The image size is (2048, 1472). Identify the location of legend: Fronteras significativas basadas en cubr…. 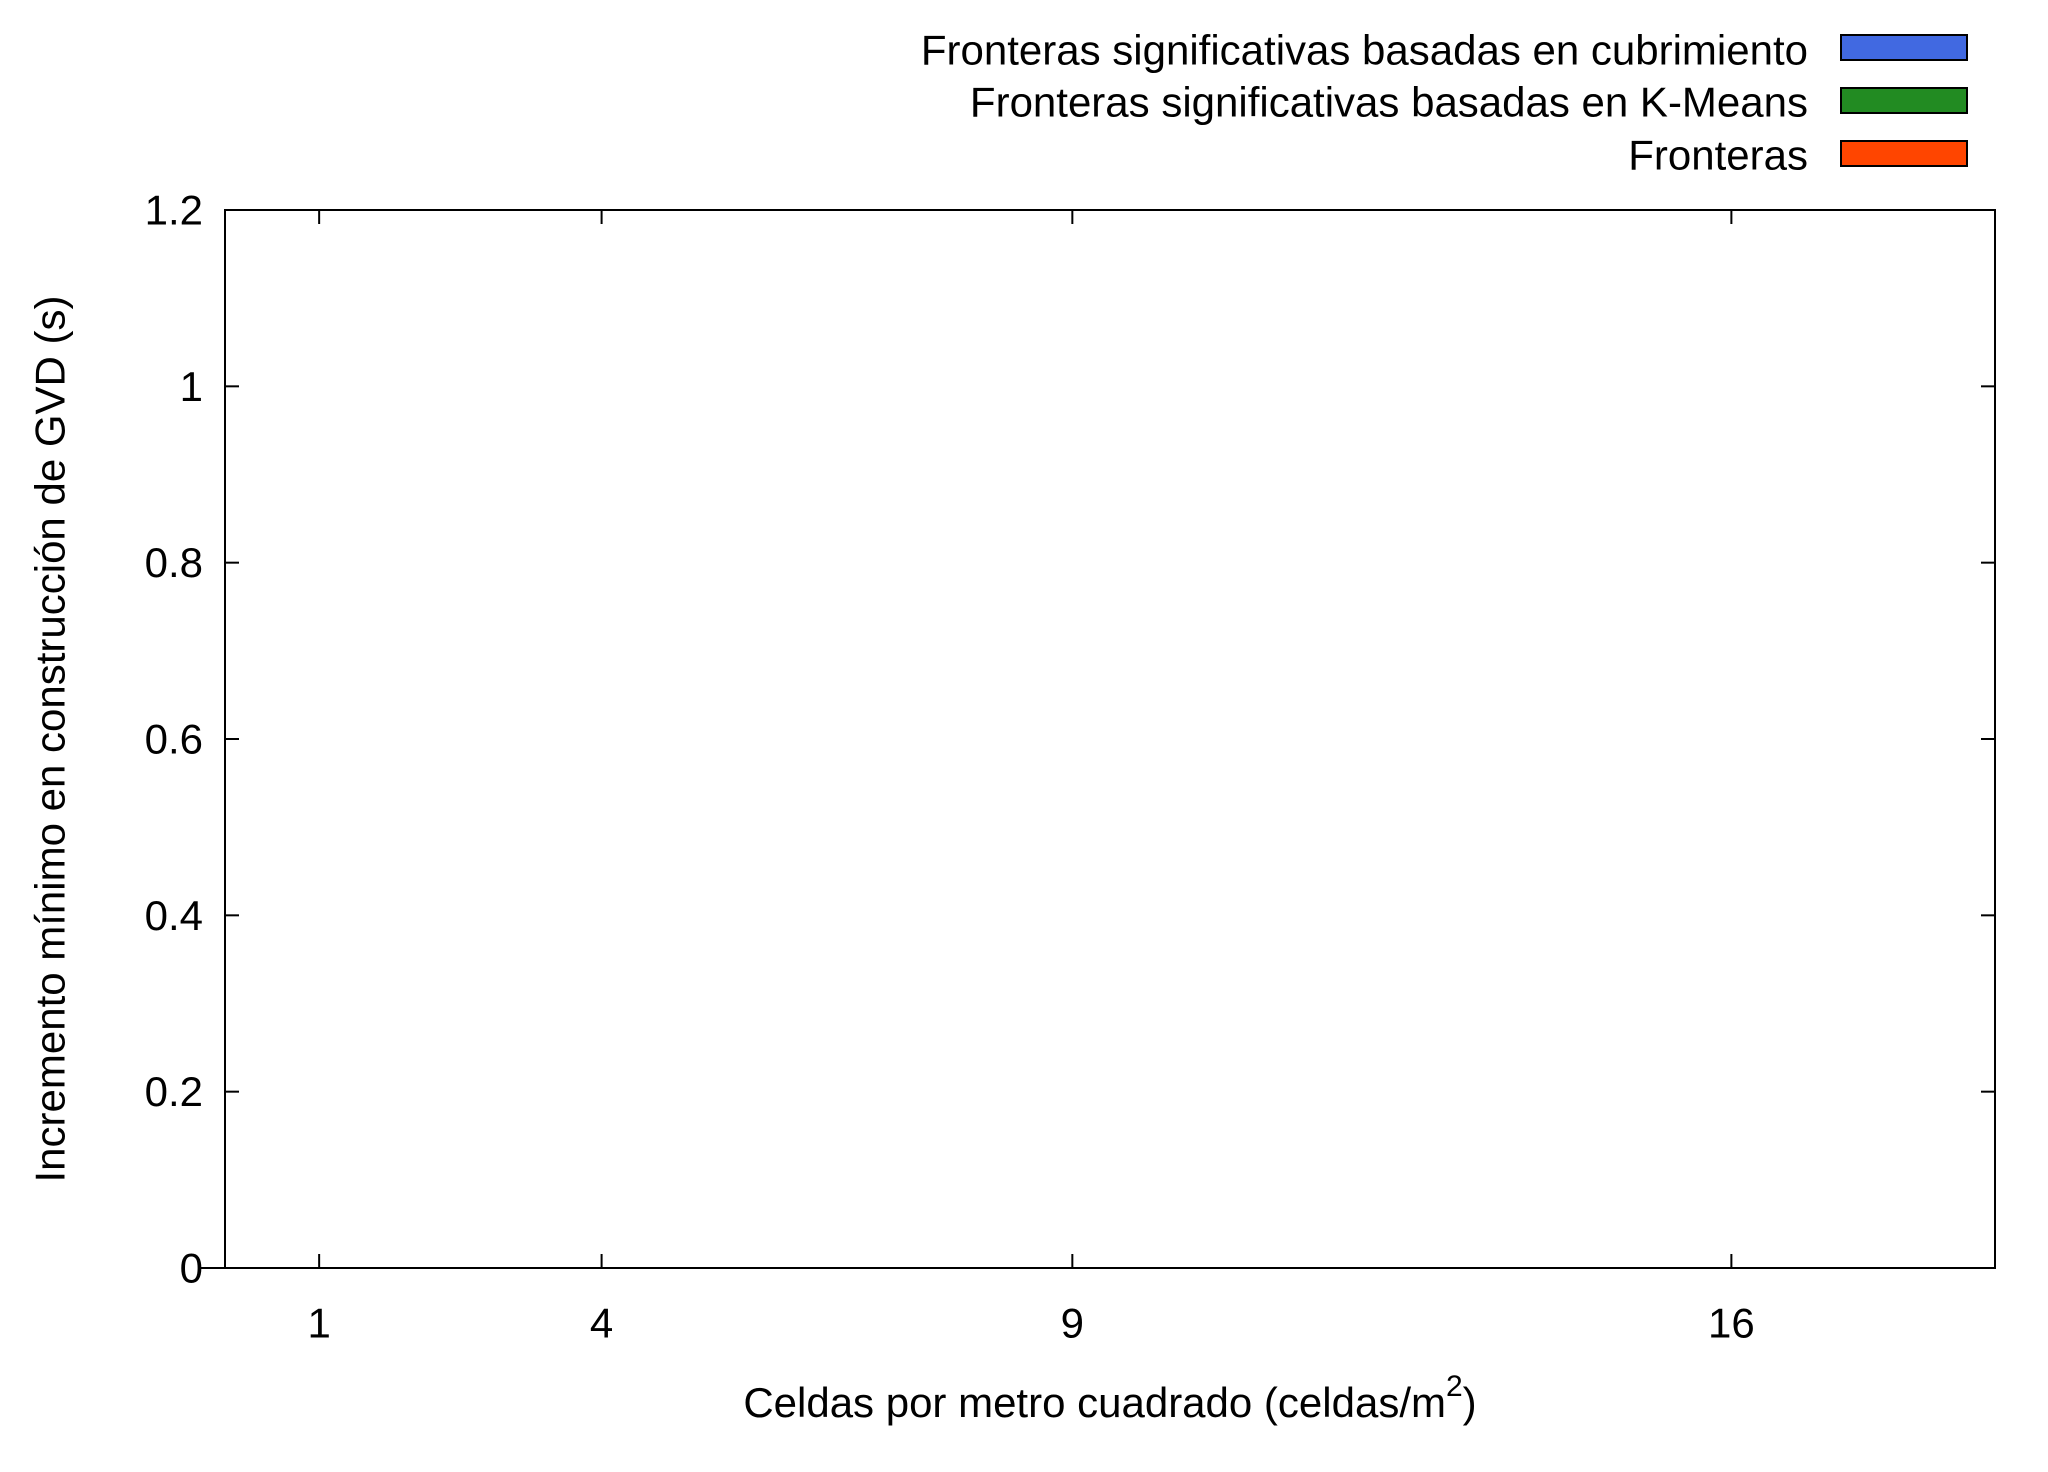
(1444, 103).